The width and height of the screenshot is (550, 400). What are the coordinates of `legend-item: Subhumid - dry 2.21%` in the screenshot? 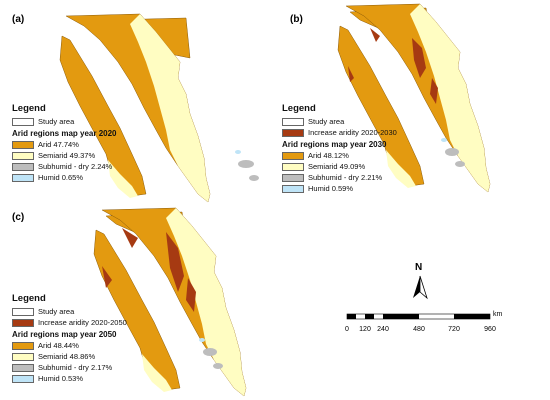 It's located at (339, 178).